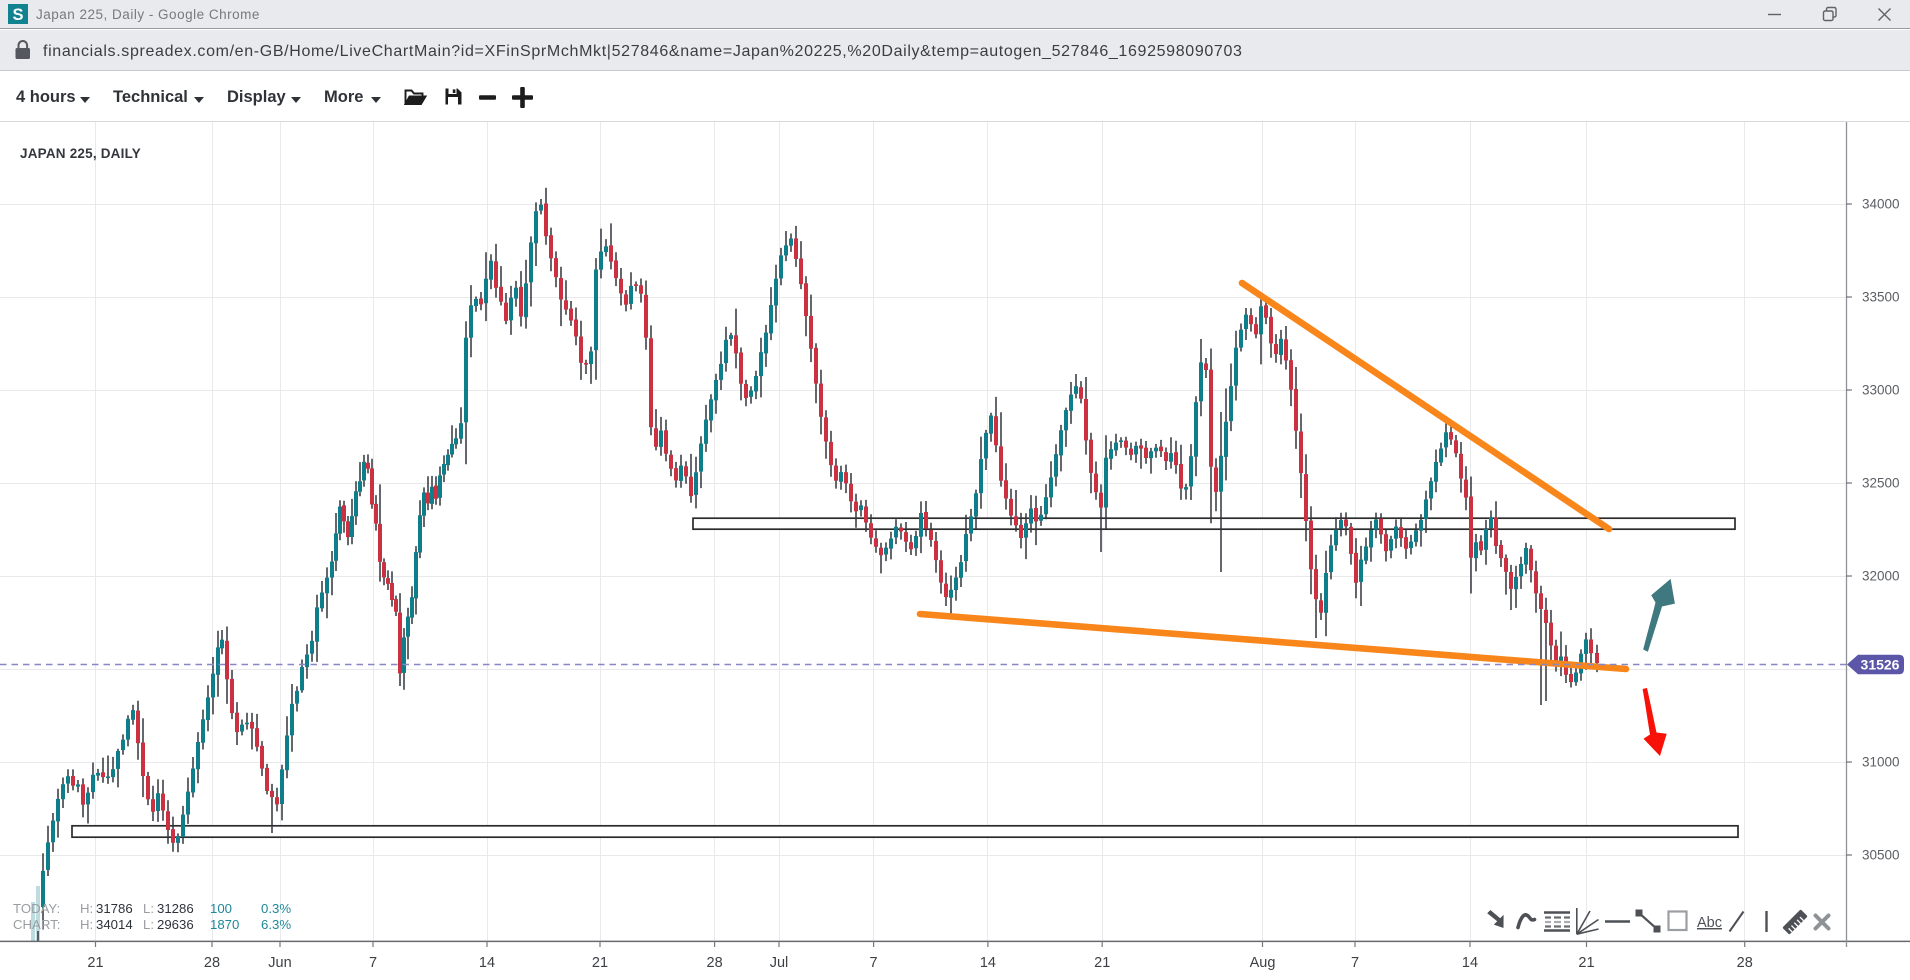  I want to click on svg-text: 31526, so click(1880, 665).